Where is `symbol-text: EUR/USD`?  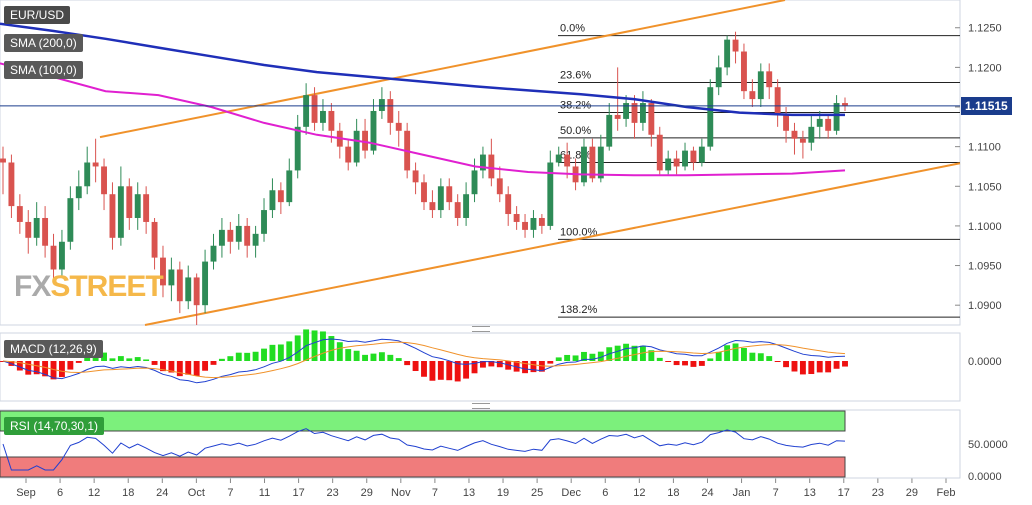 symbol-text: EUR/USD is located at coordinates (37, 15).